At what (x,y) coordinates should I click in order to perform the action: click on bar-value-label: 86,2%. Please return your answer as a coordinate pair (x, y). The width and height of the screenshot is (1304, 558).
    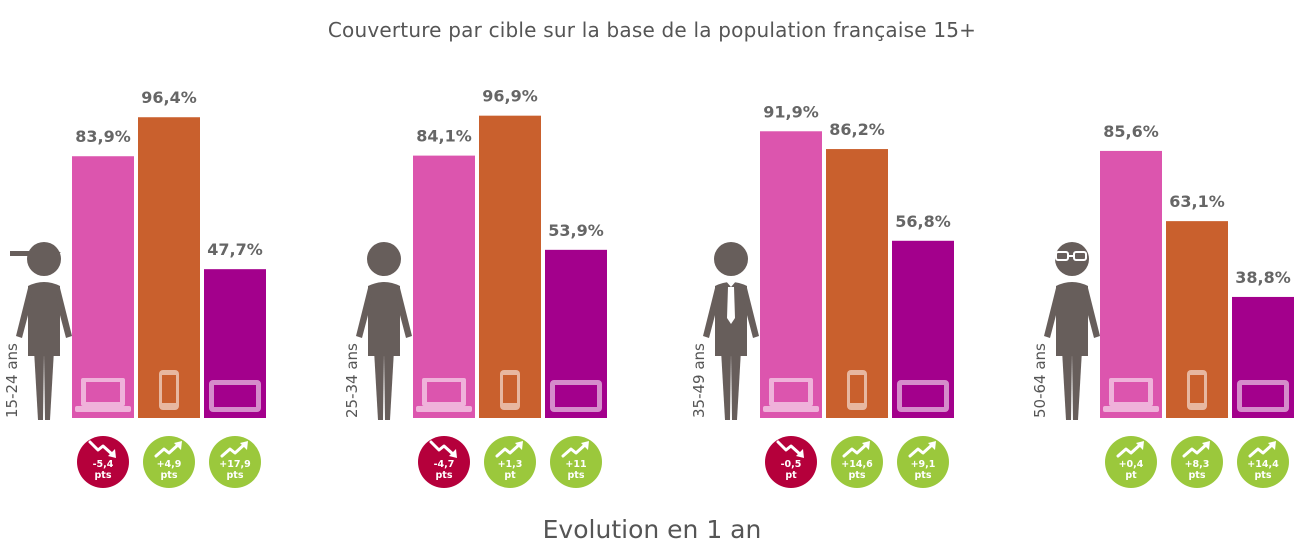
    Looking at the image, I should click on (857, 129).